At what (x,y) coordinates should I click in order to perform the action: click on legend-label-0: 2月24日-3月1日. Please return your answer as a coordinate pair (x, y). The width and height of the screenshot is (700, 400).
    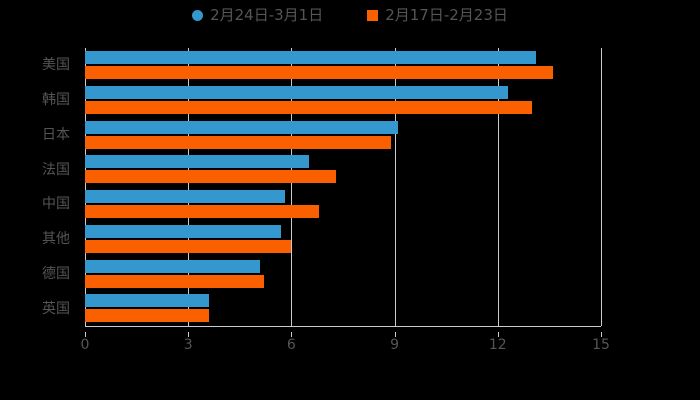
    Looking at the image, I should click on (267, 15).